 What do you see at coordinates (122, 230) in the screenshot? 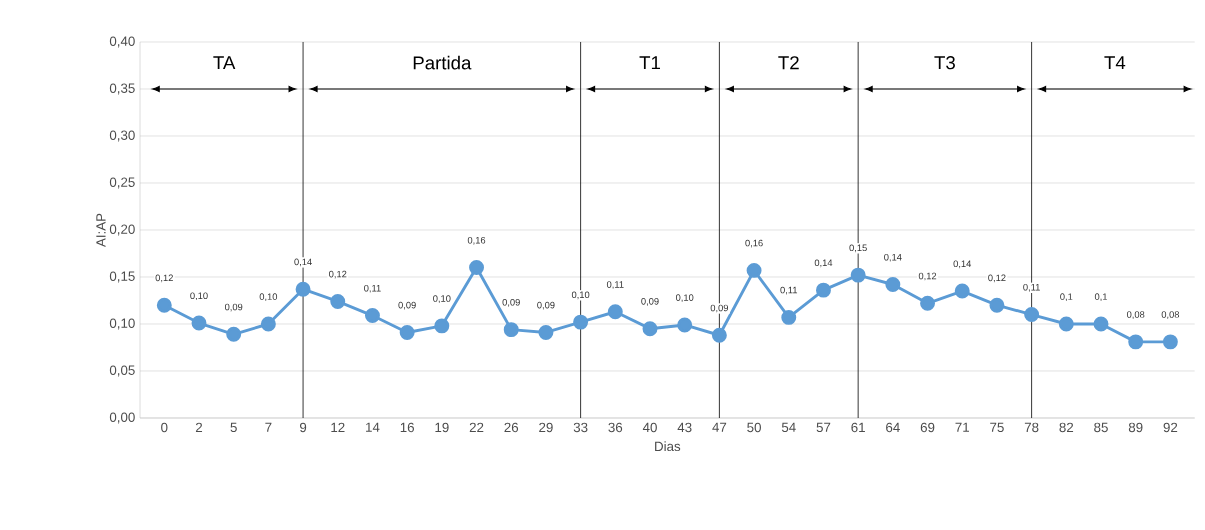
I see `y-tick-label: 0,20` at bounding box center [122, 230].